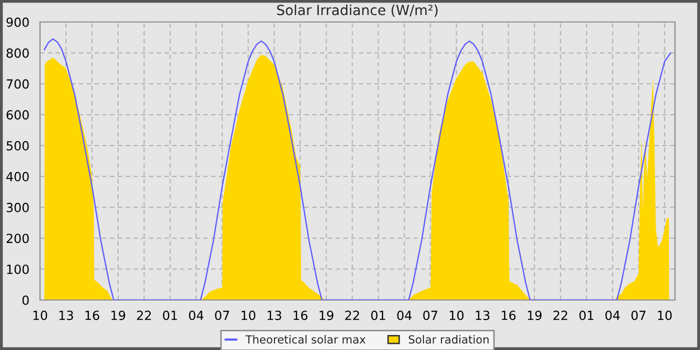 The image size is (700, 350). What do you see at coordinates (25, 300) in the screenshot?
I see `y-tick-label: 0` at bounding box center [25, 300].